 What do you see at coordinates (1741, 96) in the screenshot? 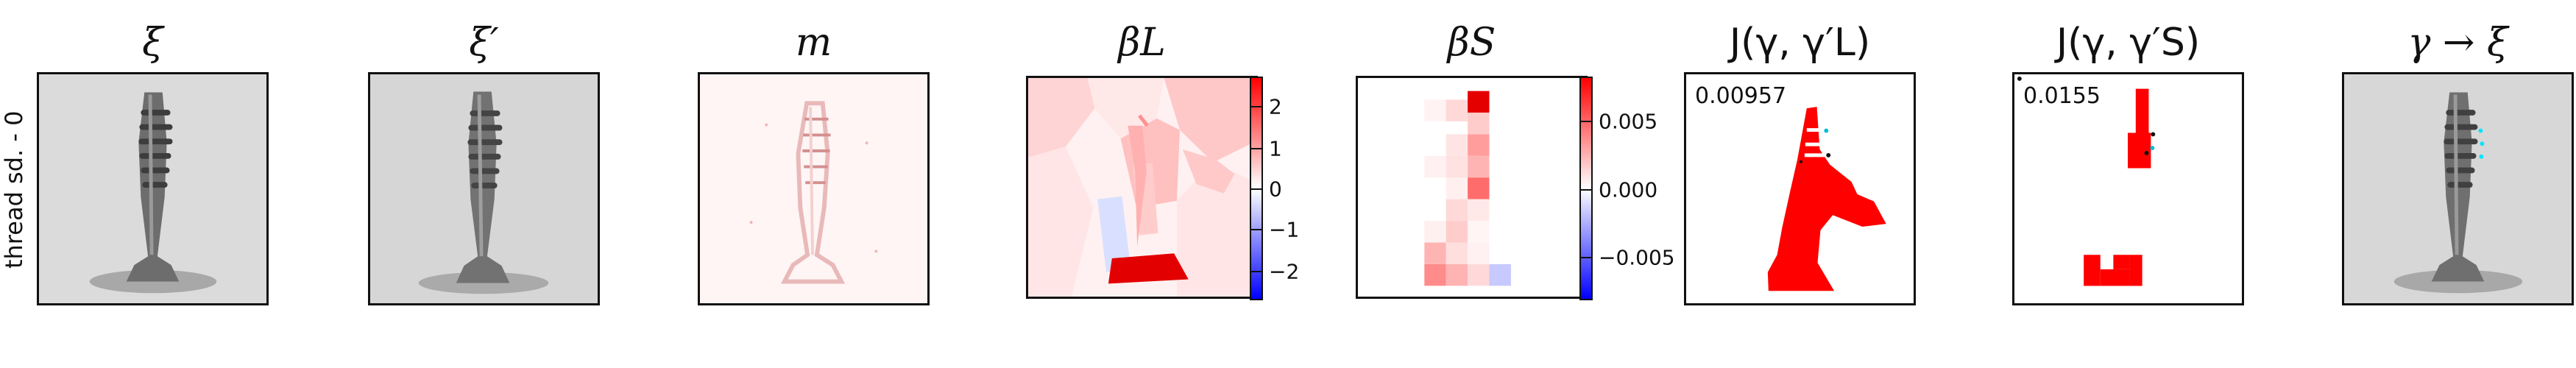
I see `score-j-l: 0.00957` at bounding box center [1741, 96].